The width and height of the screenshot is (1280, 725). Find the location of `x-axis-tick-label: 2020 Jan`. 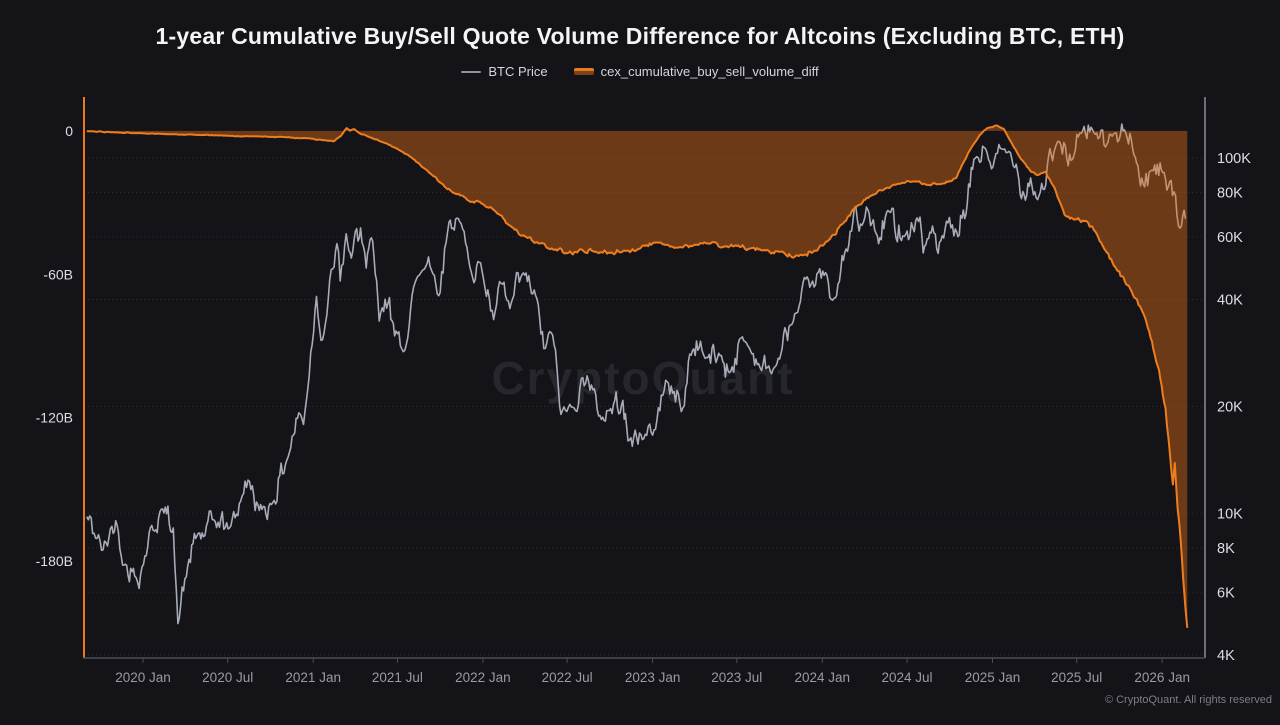

x-axis-tick-label: 2020 Jan is located at coordinates (143, 677).